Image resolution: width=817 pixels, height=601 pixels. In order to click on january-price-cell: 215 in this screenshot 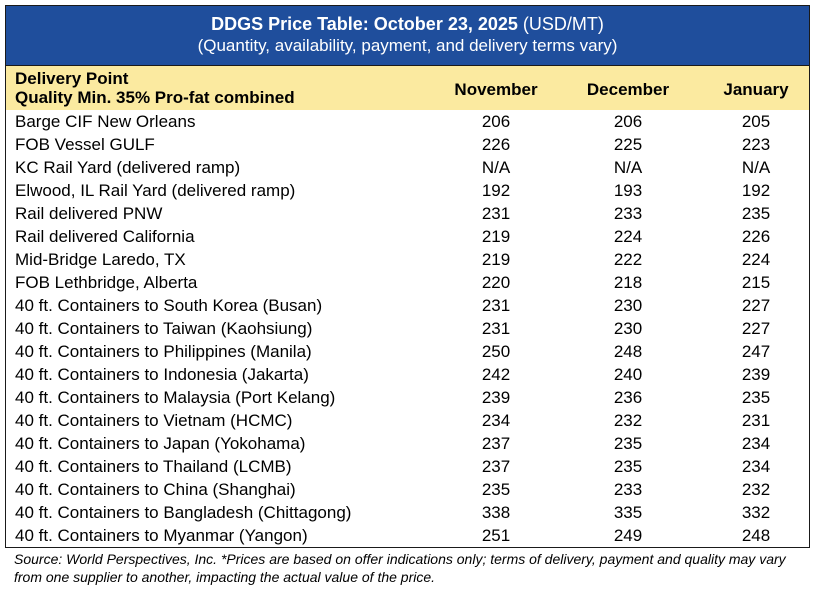, I will do `click(756, 282)`.